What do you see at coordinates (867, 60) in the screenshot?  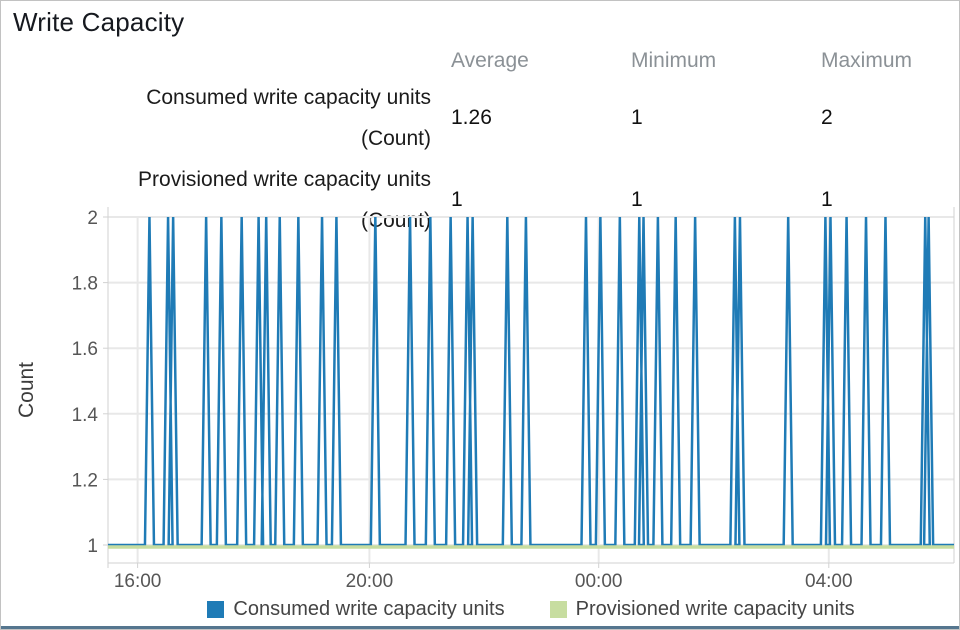 I see `stats-header-maximum: Maximum` at bounding box center [867, 60].